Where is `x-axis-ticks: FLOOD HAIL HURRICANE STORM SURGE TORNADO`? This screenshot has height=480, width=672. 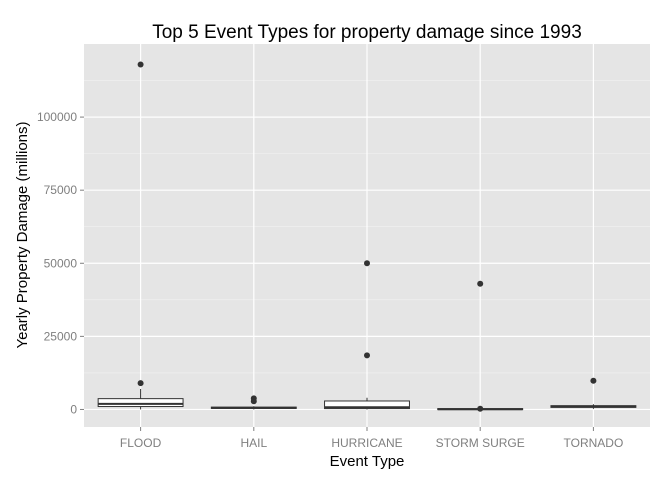
x-axis-ticks: FLOOD HAIL HURRICANE STORM SURGE TORNADO is located at coordinates (371, 438).